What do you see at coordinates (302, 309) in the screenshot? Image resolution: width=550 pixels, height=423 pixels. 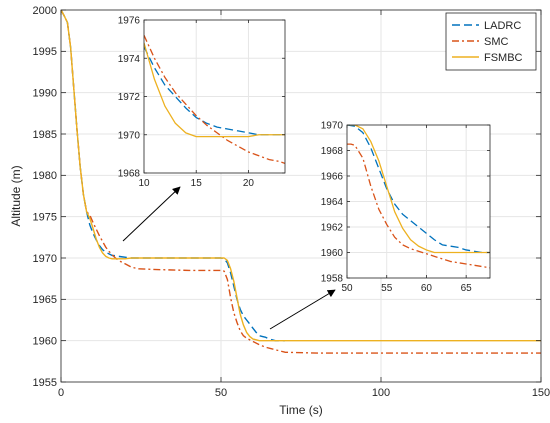 I see `zoom-arrow-late` at bounding box center [302, 309].